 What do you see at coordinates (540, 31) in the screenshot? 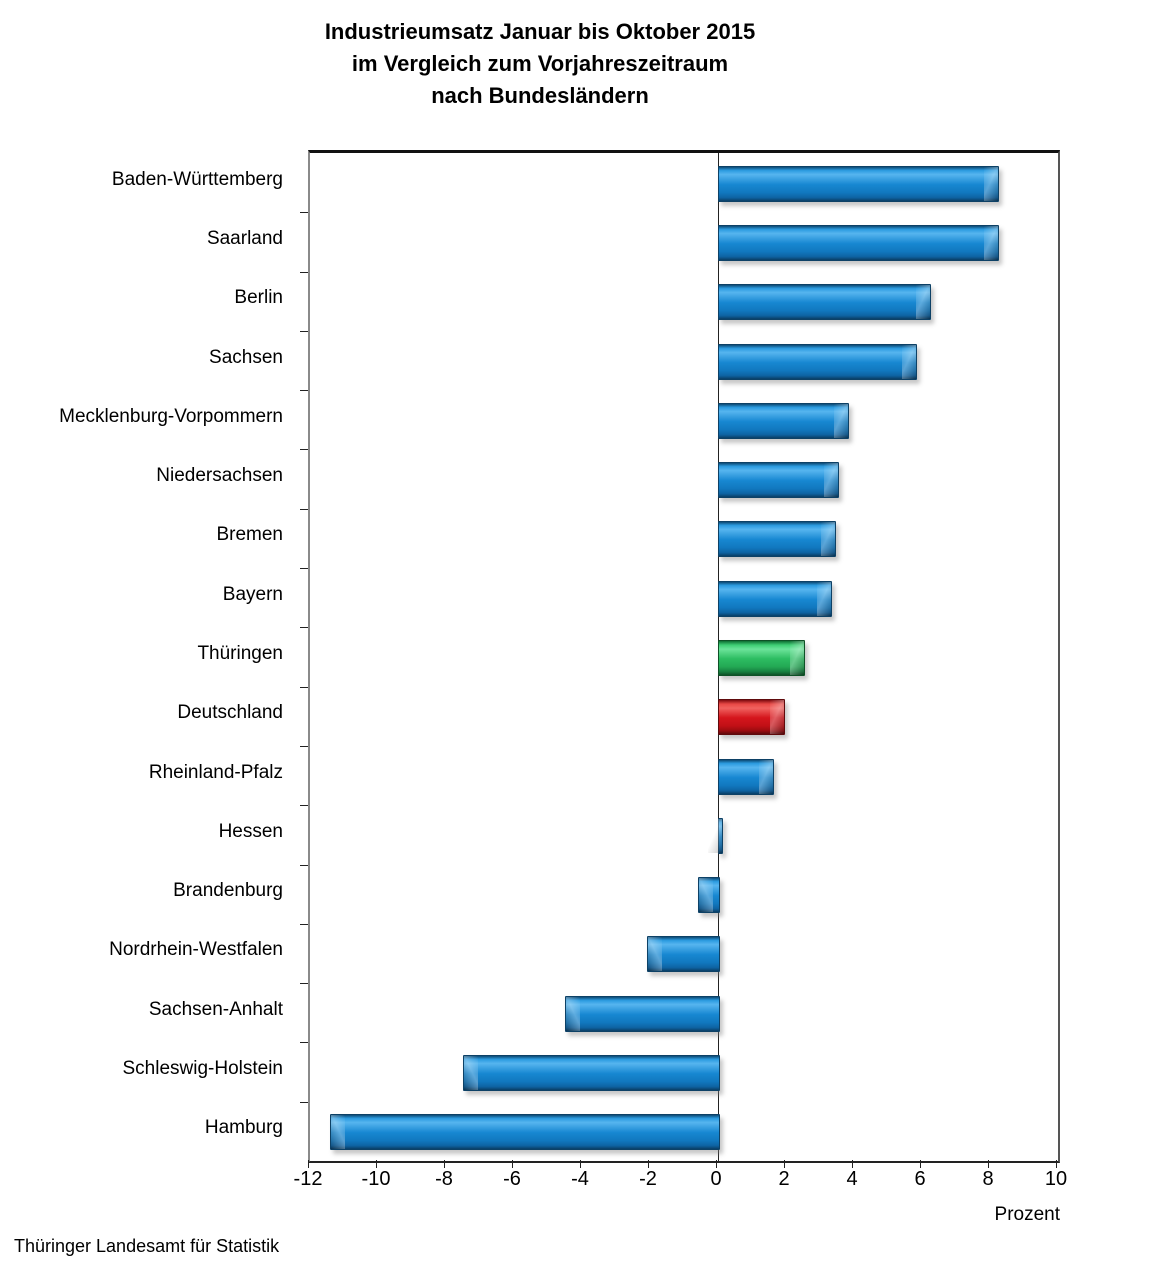
I see `chart-title-line-1: Industrieumsatz Januar bis Oktober 2015` at bounding box center [540, 31].